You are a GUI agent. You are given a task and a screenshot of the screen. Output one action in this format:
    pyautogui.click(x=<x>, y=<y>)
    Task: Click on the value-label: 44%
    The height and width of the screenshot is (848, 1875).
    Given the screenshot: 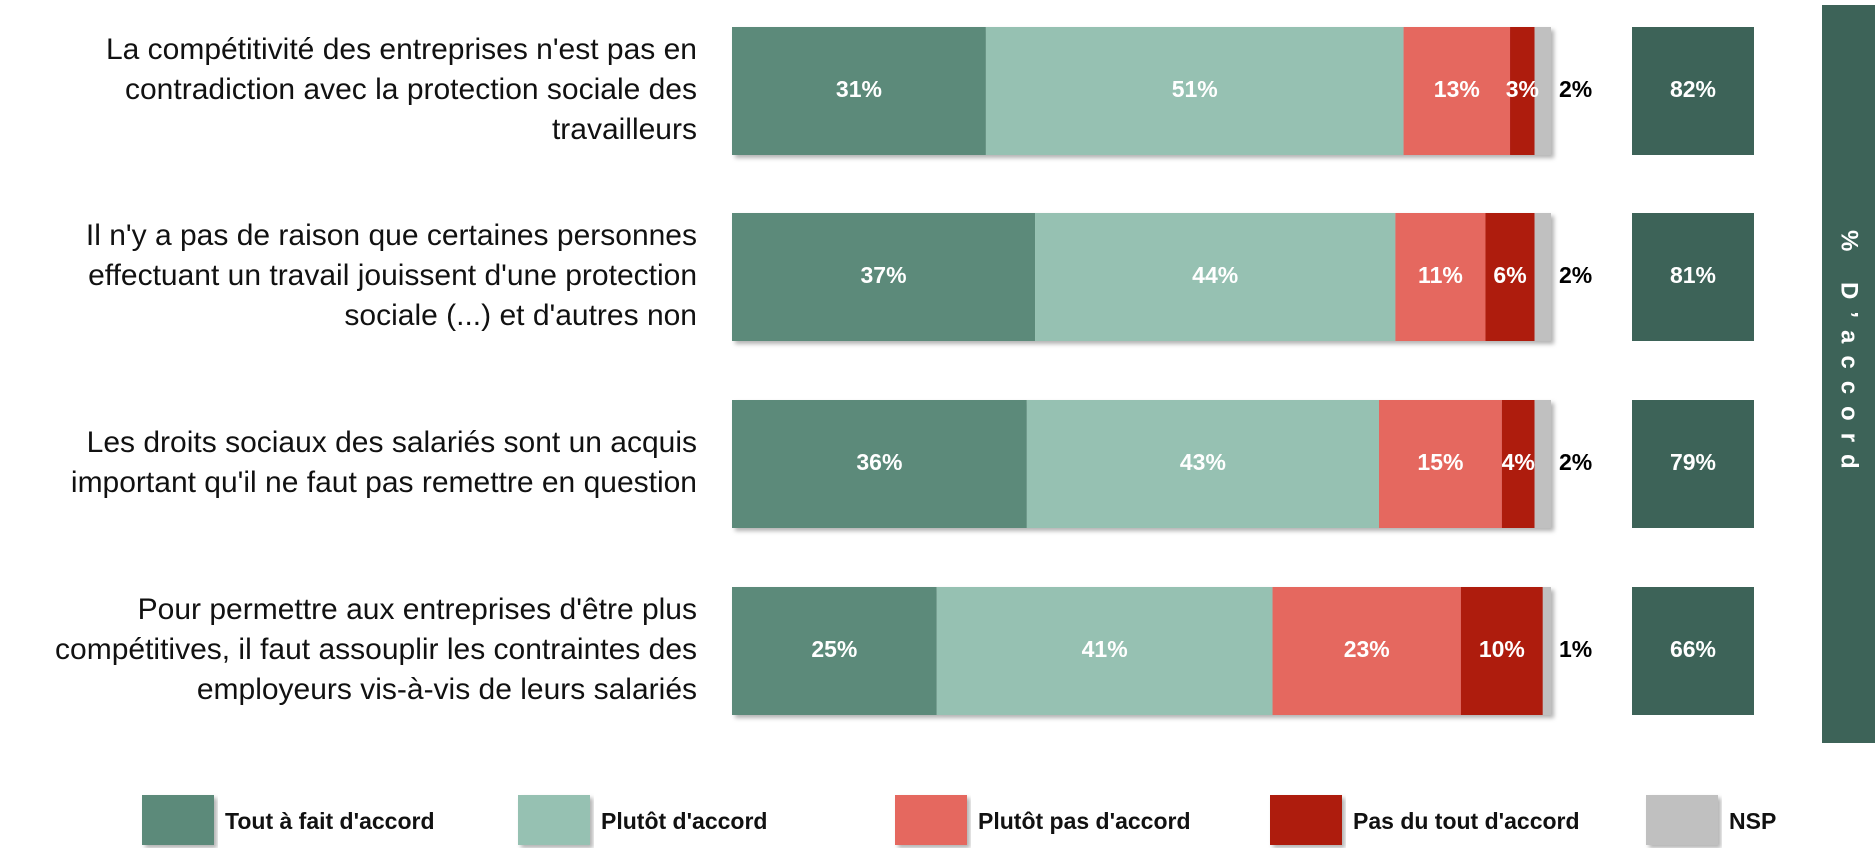 What is the action you would take?
    pyautogui.click(x=1215, y=275)
    